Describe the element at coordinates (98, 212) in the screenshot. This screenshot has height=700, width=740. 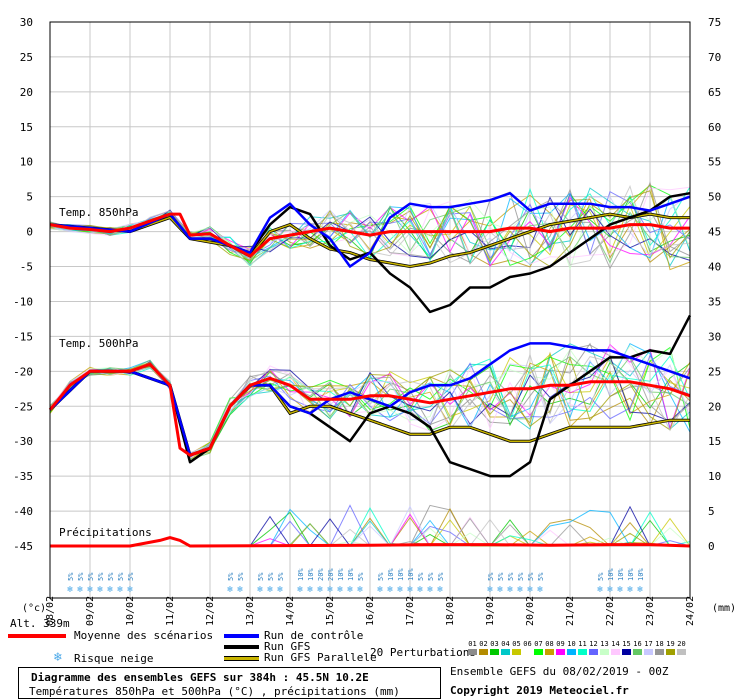
I see `panel-label: Temp. 850hPa` at that location.